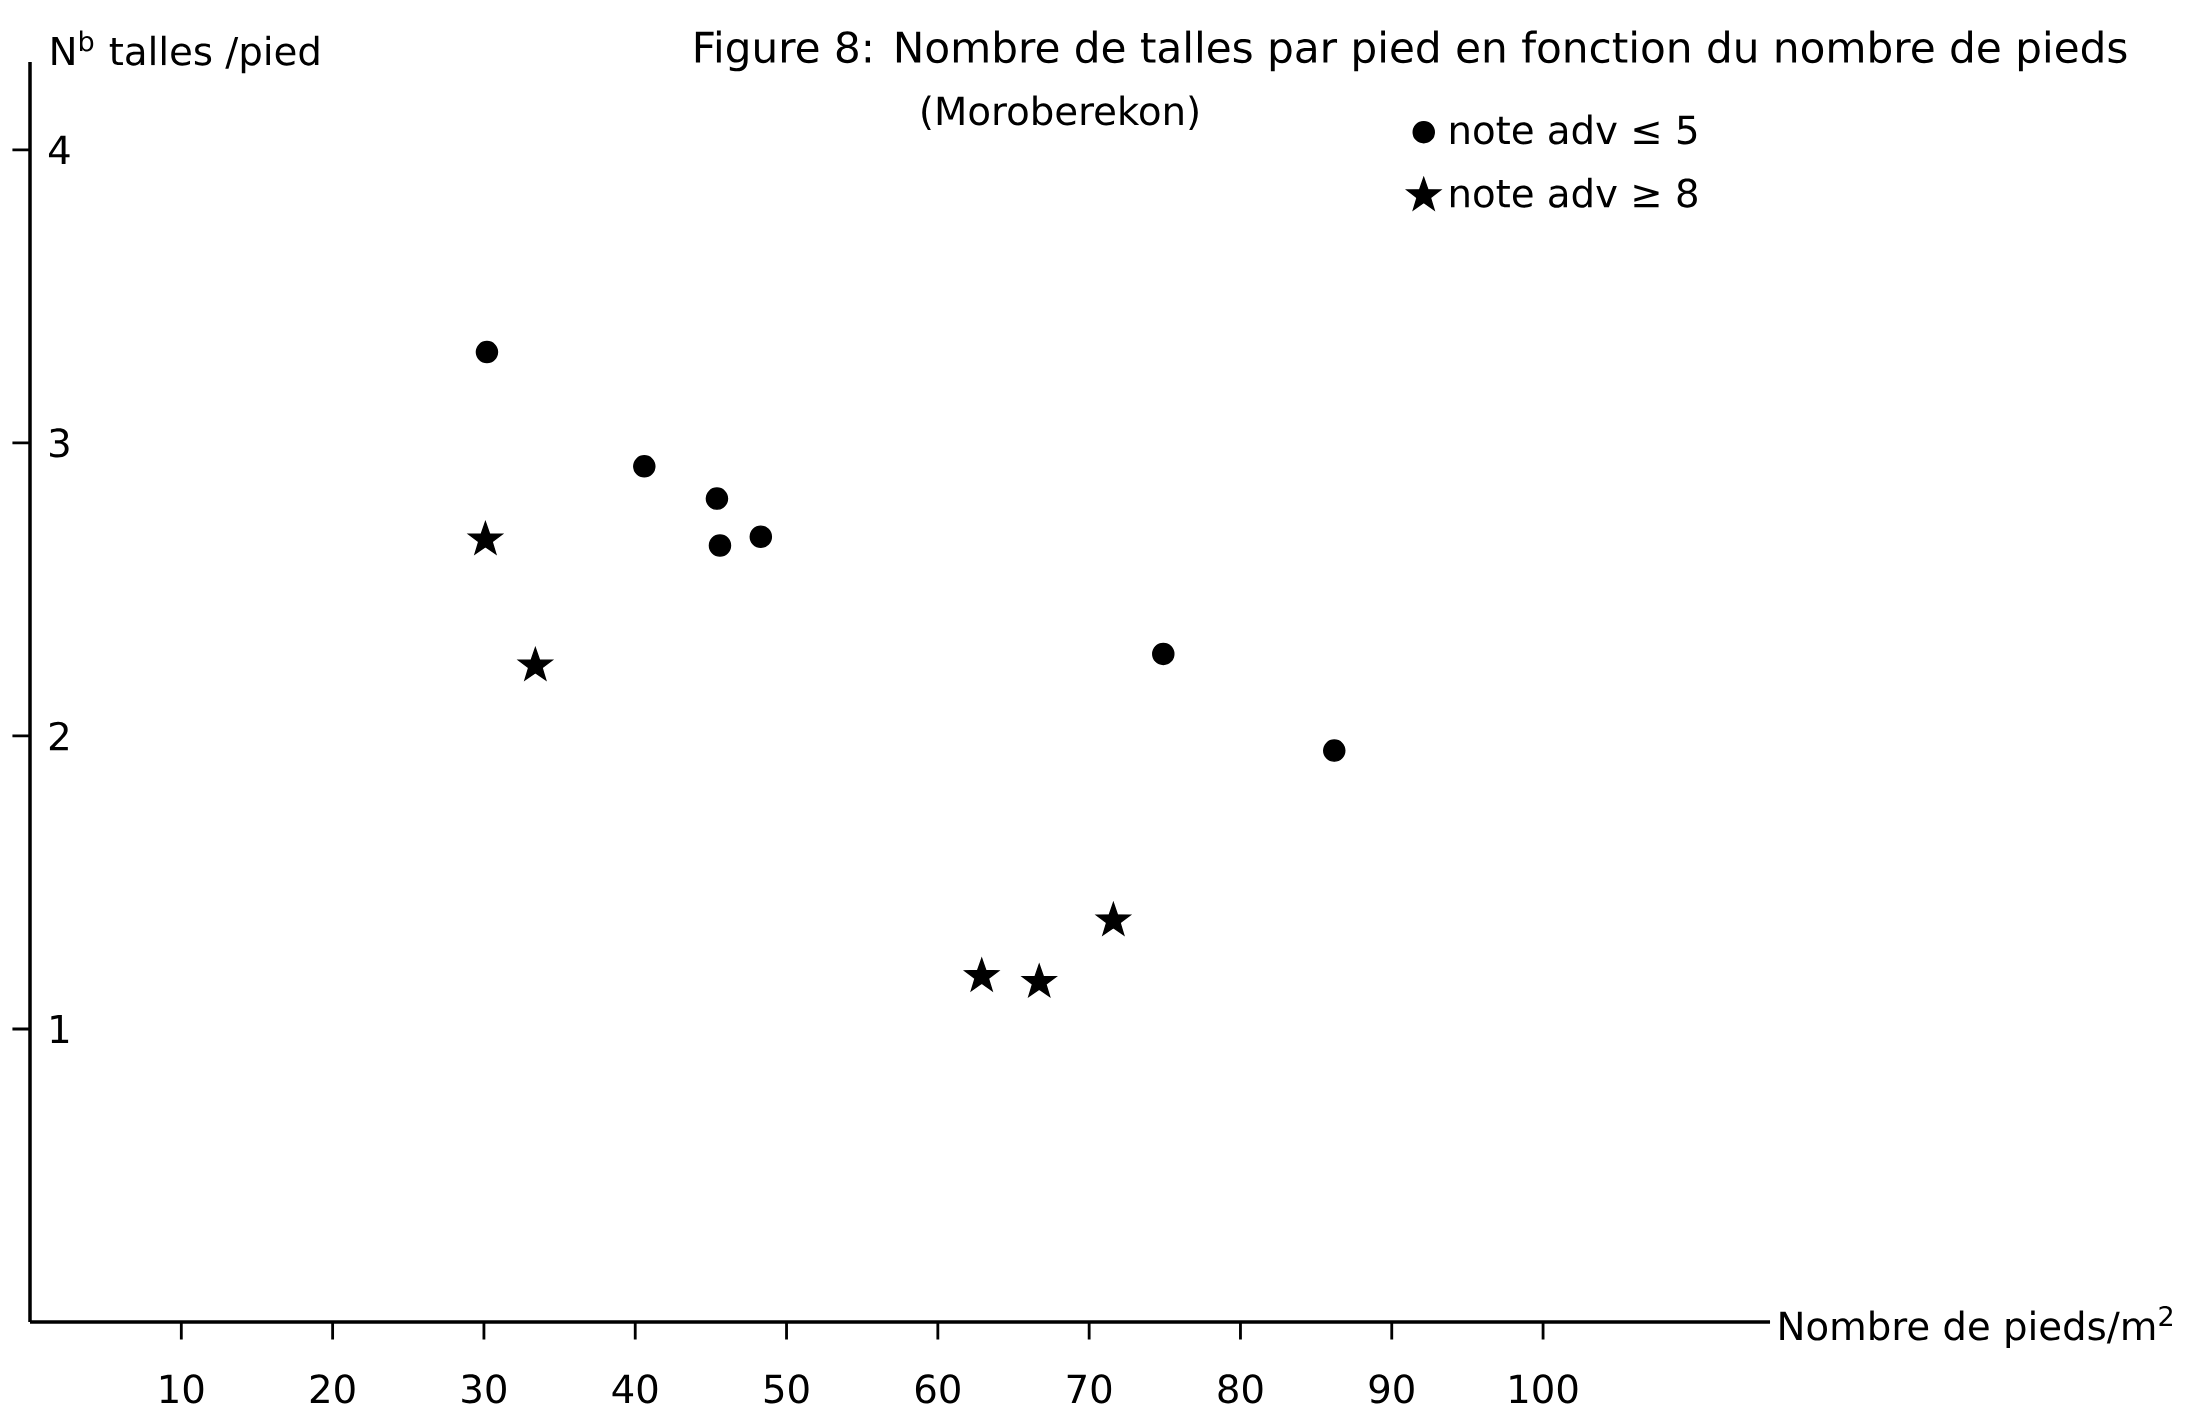 This screenshot has width=2195, height=1412. I want to click on x-tick-label: 90, so click(1391, 1389).